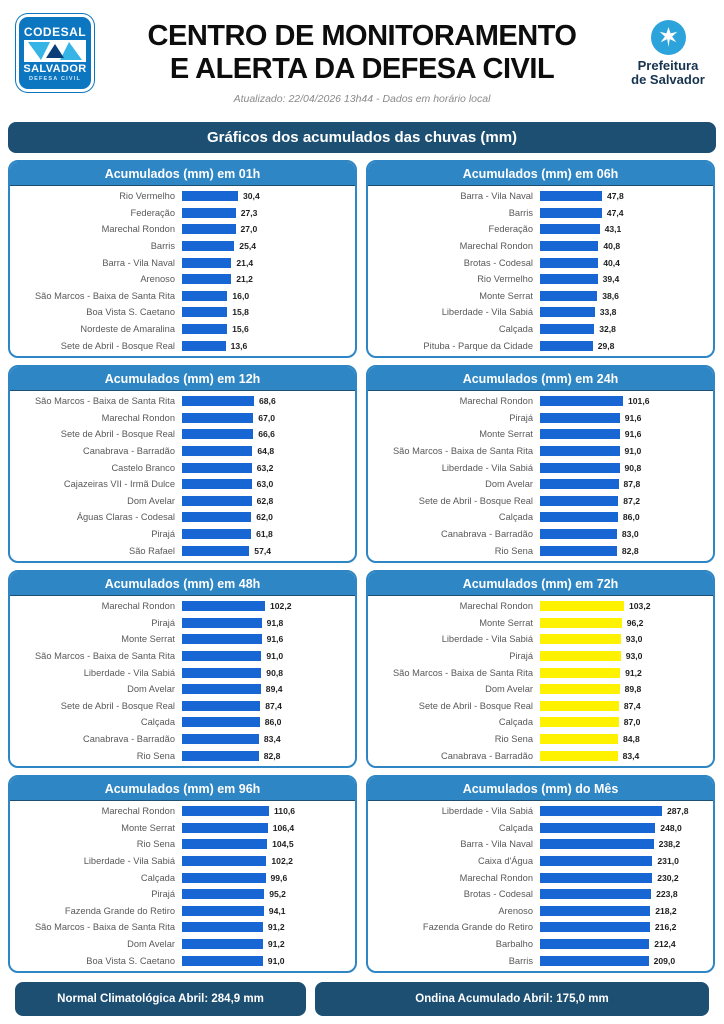 This screenshot has height=1024, width=724. What do you see at coordinates (276, 944) in the screenshot?
I see `value-label: 91,2` at bounding box center [276, 944].